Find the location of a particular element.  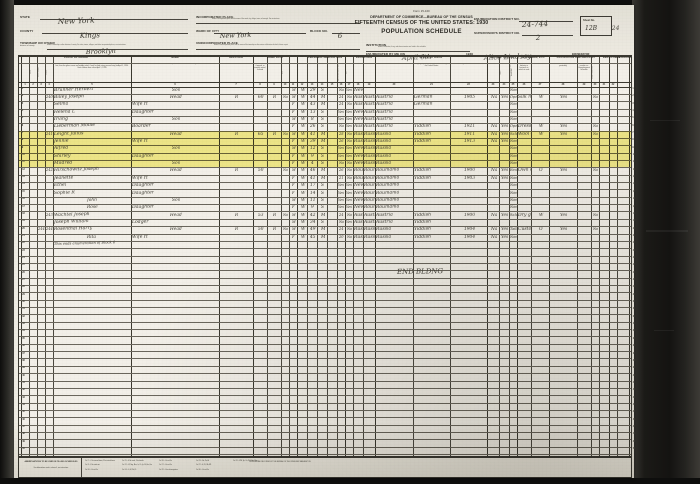

column-header-text: Number of farm schedule is located at coordinates (609, 72).